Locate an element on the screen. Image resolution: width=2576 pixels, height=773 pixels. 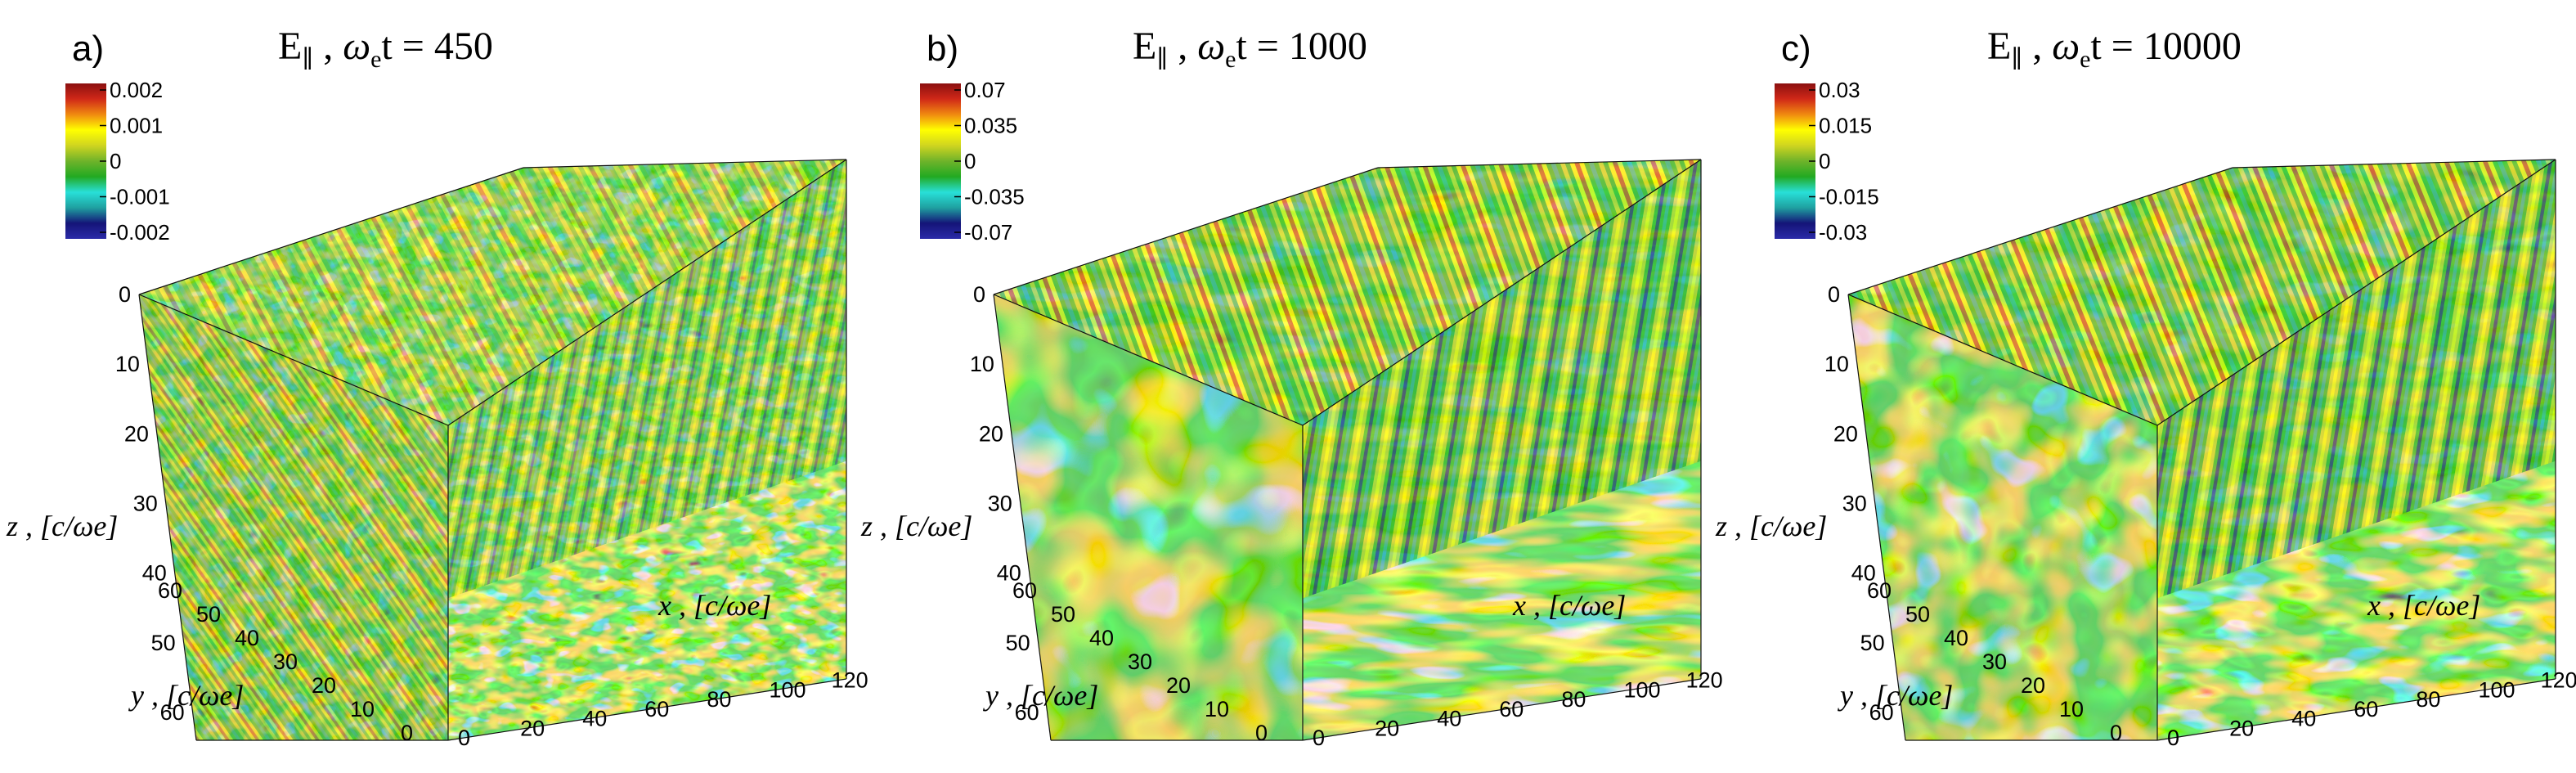
panel-label: c) is located at coordinates (1796, 49).